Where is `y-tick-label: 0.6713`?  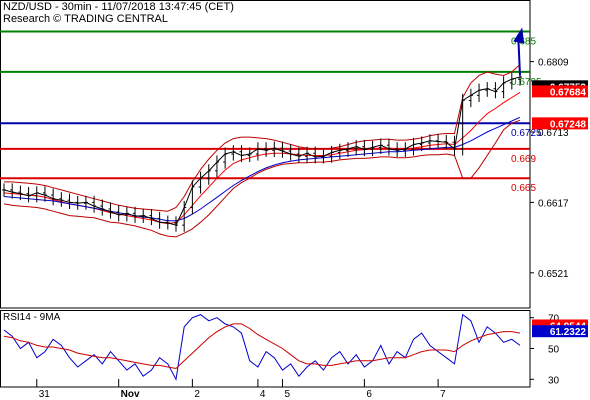
y-tick-label: 0.6713 is located at coordinates (553, 133).